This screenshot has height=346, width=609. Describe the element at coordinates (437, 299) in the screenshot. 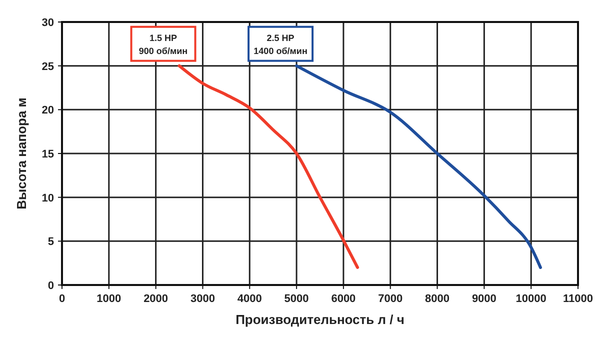

I see `x-tick-label: 8000` at that location.